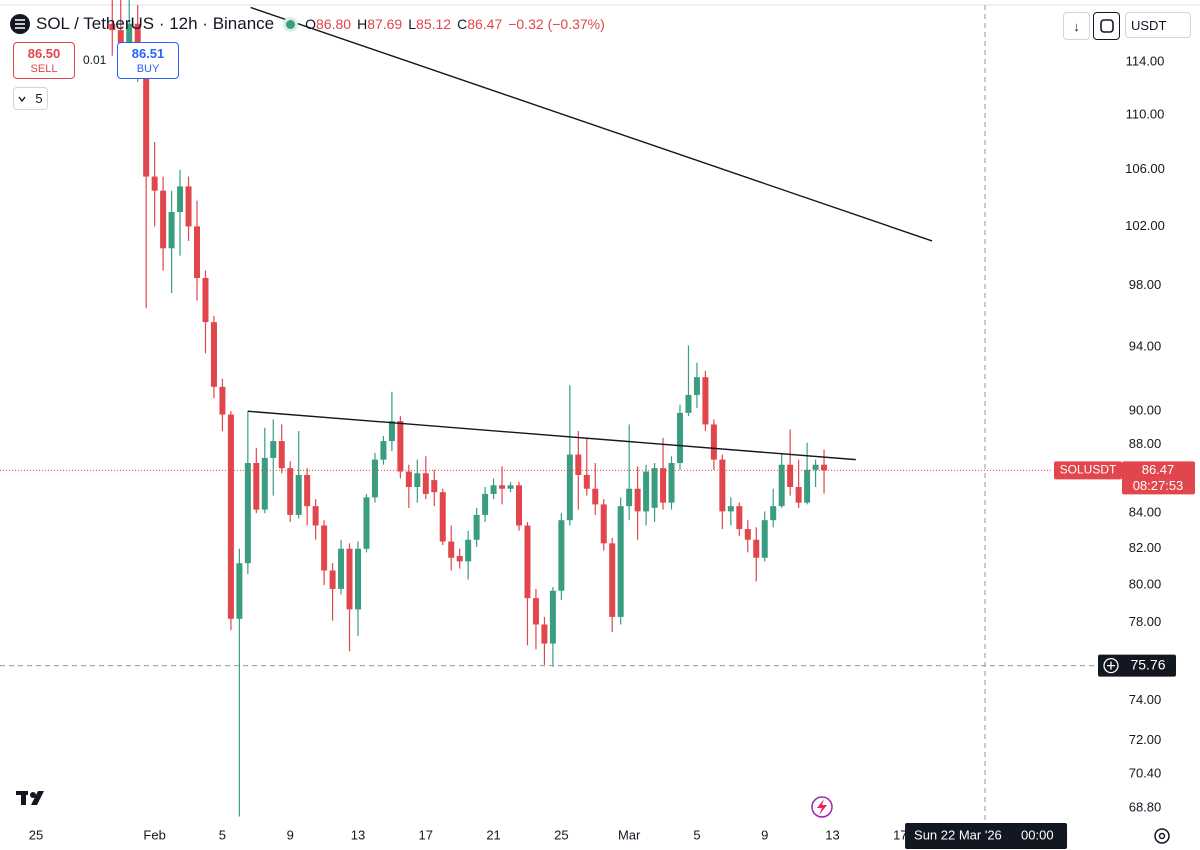 This screenshot has height=850, width=1200. What do you see at coordinates (1145, 61) in the screenshot?
I see `y-tick-label: 114.00` at bounding box center [1145, 61].